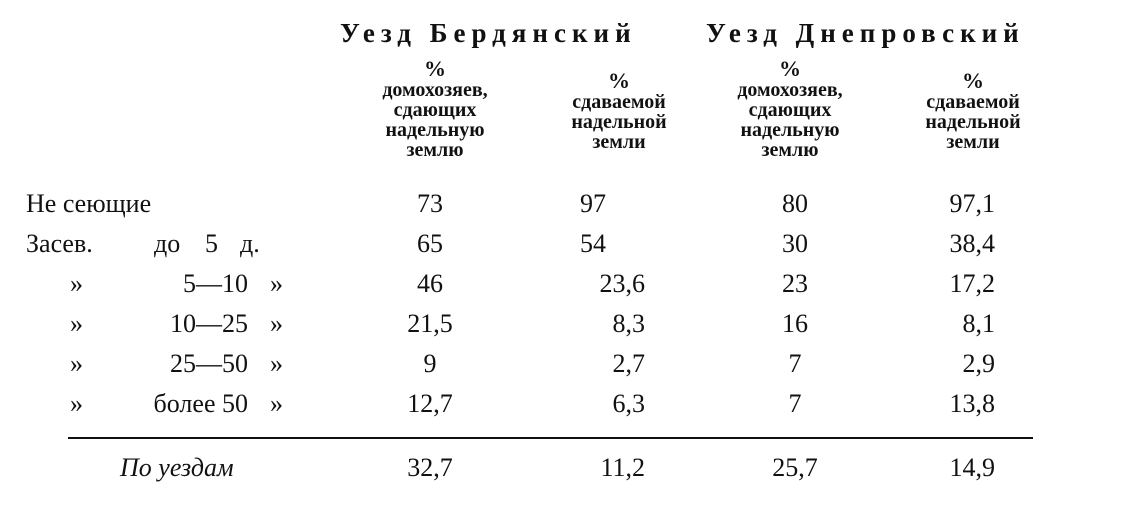 This screenshot has width=1132, height=515. I want to click on table-cell: 13,8, so click(972, 403).